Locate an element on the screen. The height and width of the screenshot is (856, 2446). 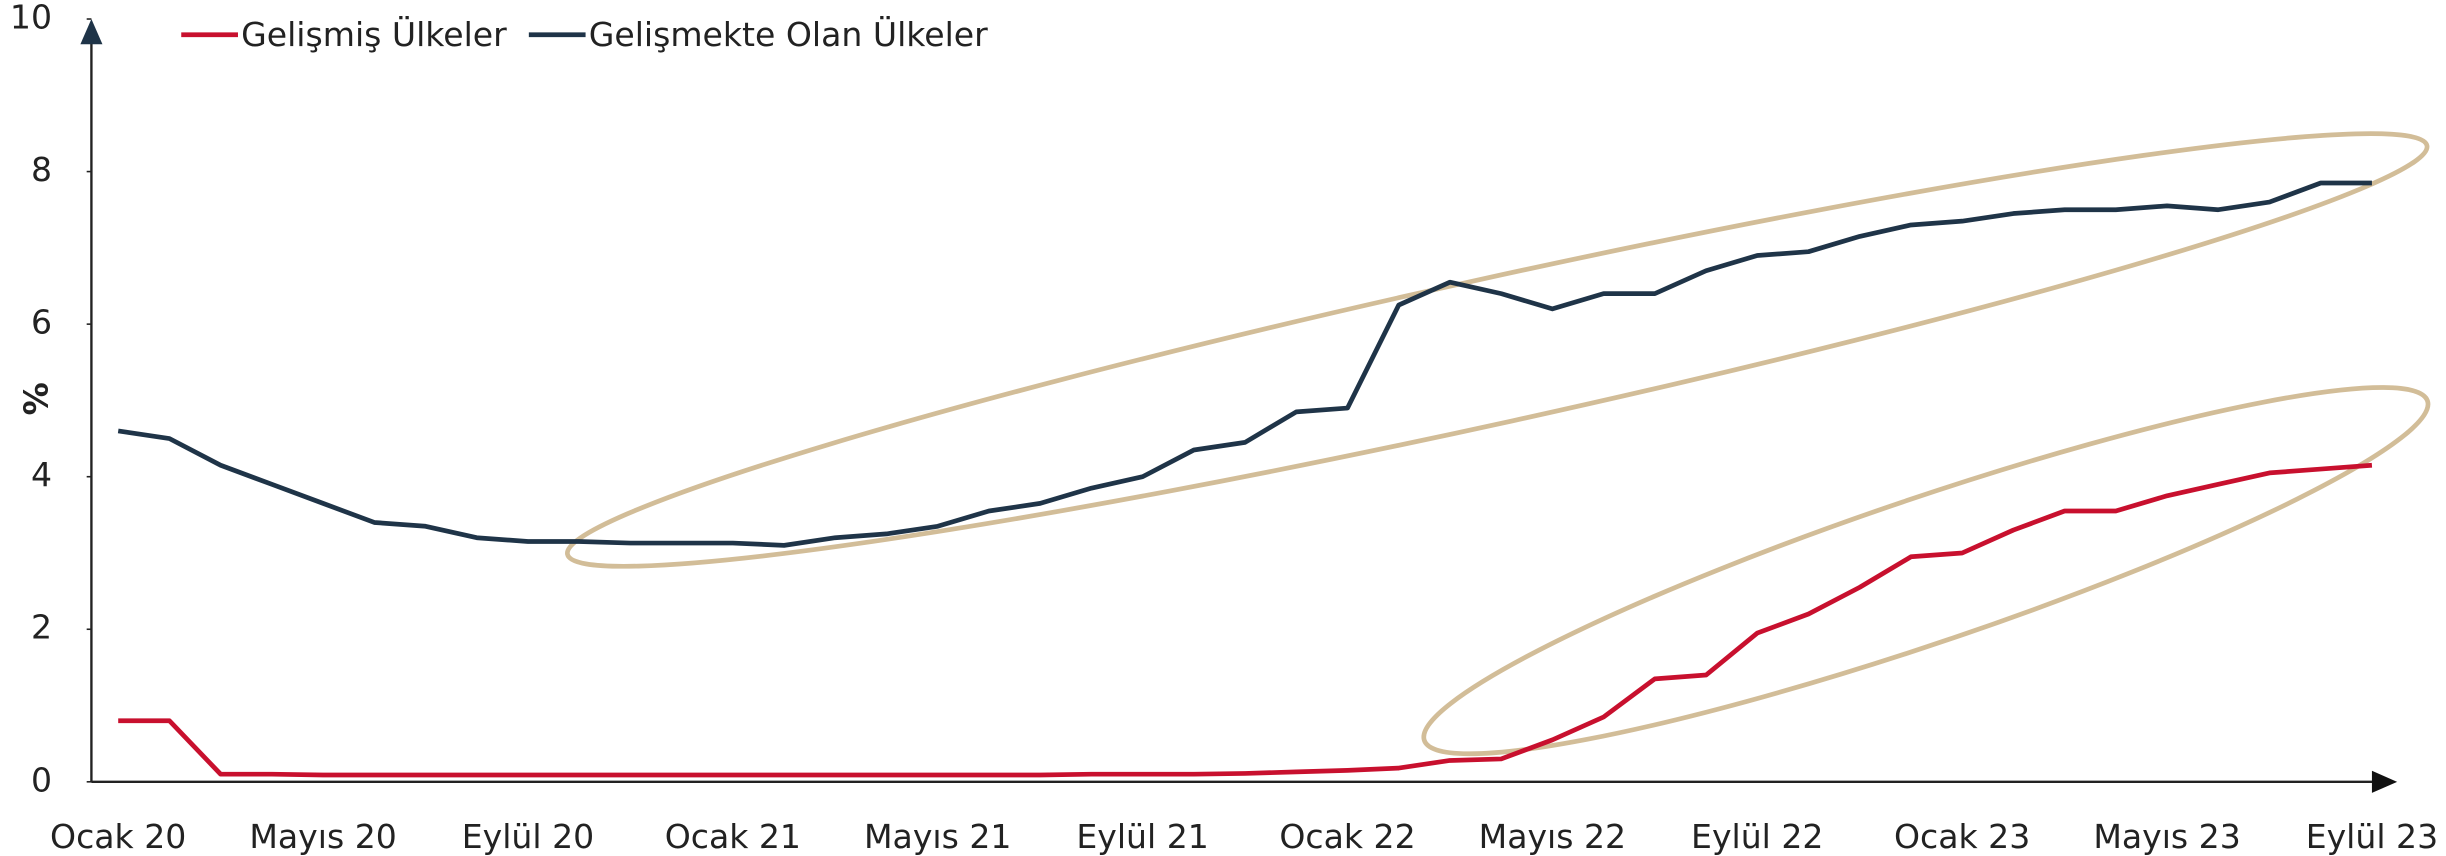
x-axis-arrow is located at coordinates (2384, 781).